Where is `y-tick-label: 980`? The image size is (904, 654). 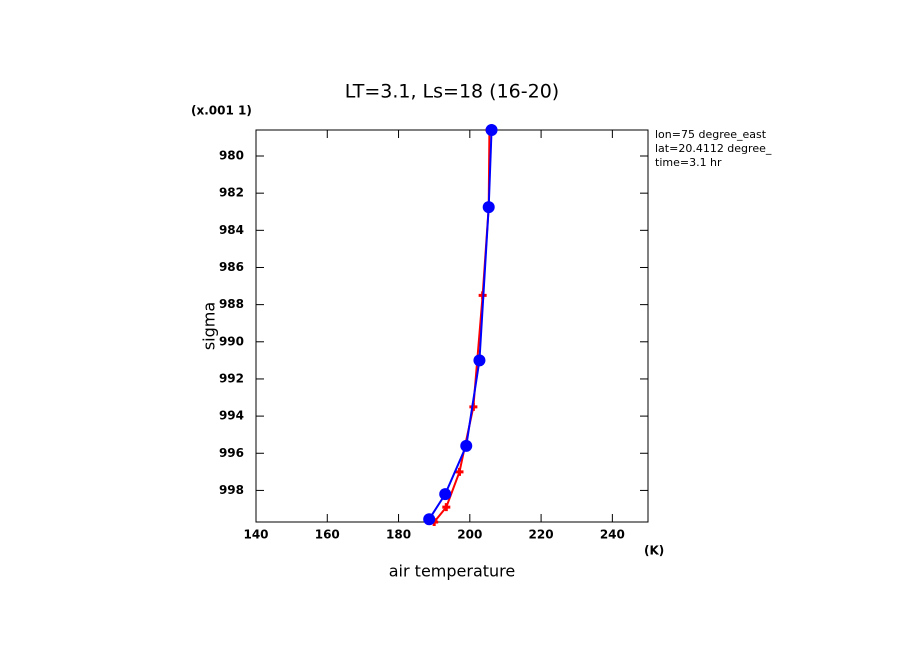
y-tick-label: 980 is located at coordinates (231, 156).